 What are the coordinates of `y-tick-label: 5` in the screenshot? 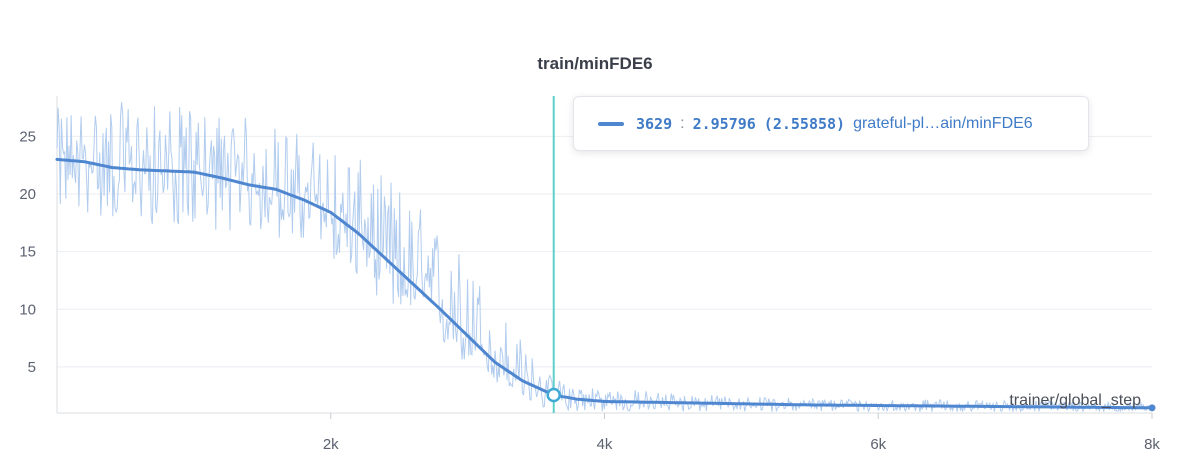 It's located at (32, 367).